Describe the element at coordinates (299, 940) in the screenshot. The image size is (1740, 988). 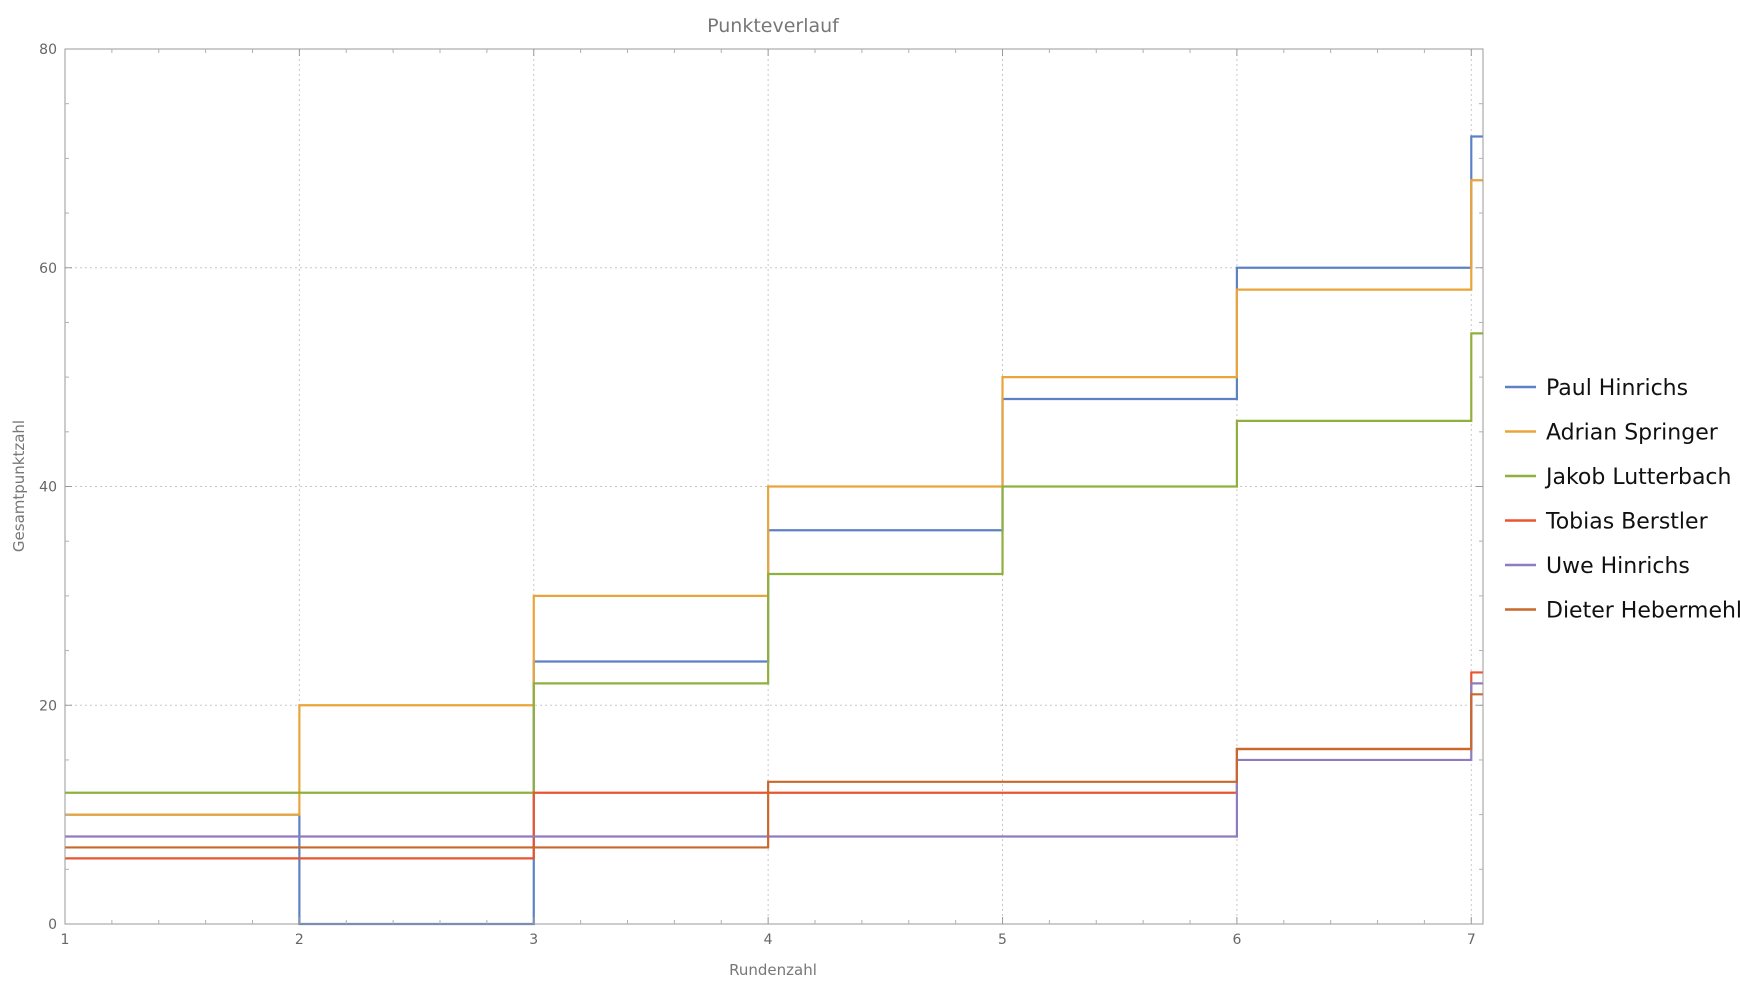
I see `x-tick-label: 2` at that location.